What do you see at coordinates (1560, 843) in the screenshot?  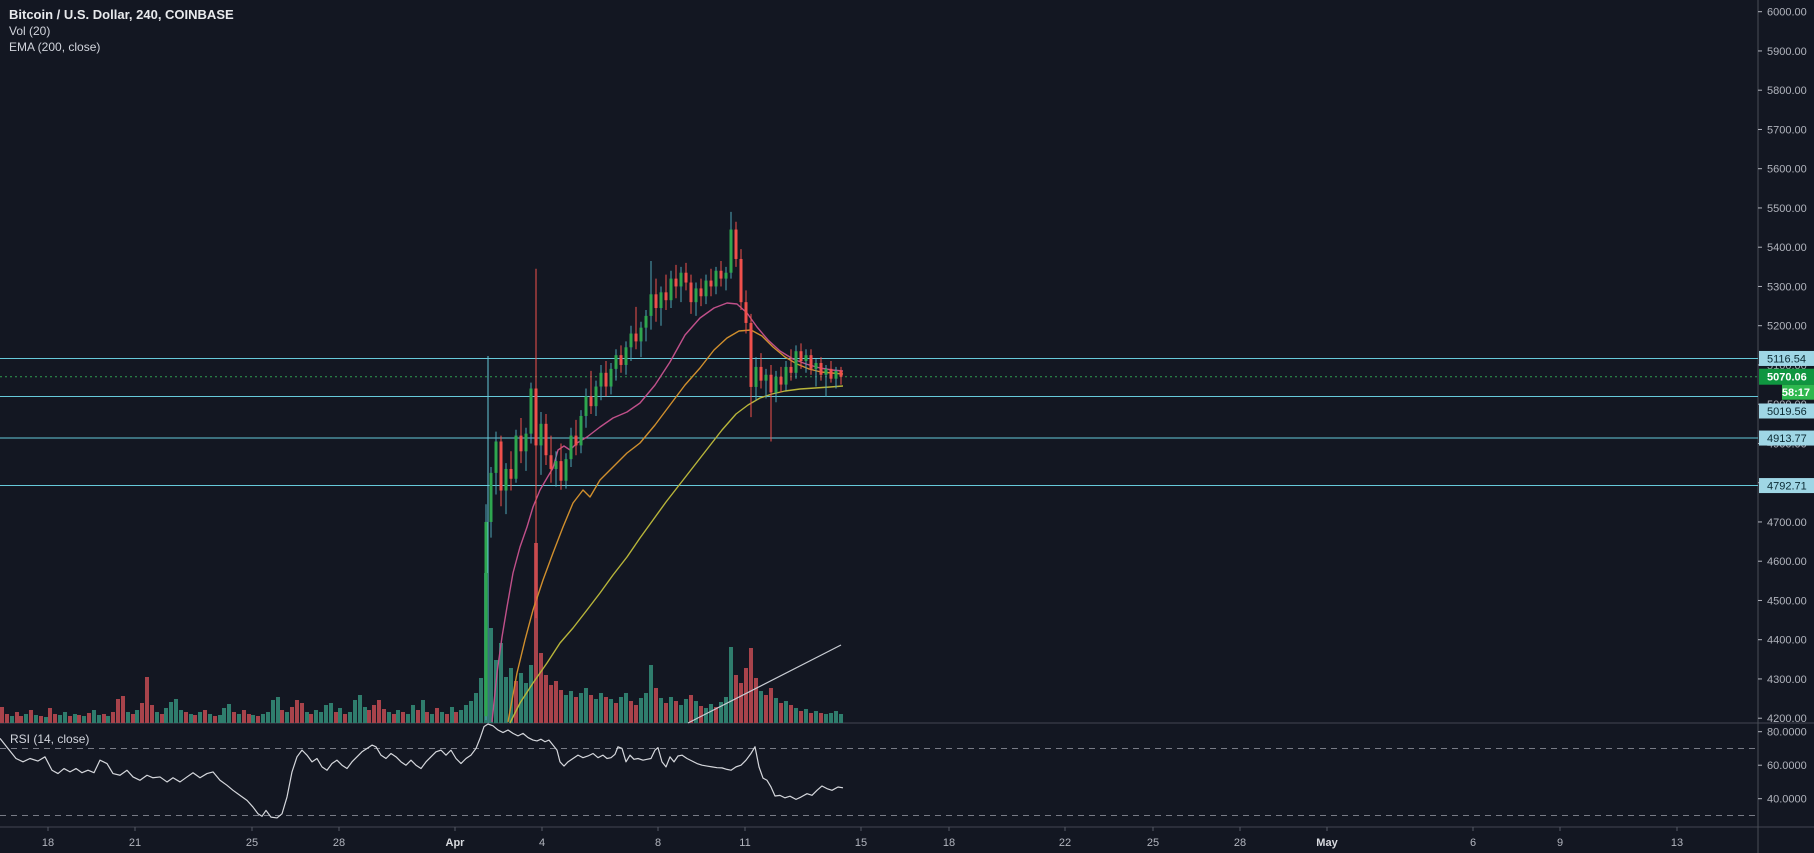 I see `time-axis-label: 9` at bounding box center [1560, 843].